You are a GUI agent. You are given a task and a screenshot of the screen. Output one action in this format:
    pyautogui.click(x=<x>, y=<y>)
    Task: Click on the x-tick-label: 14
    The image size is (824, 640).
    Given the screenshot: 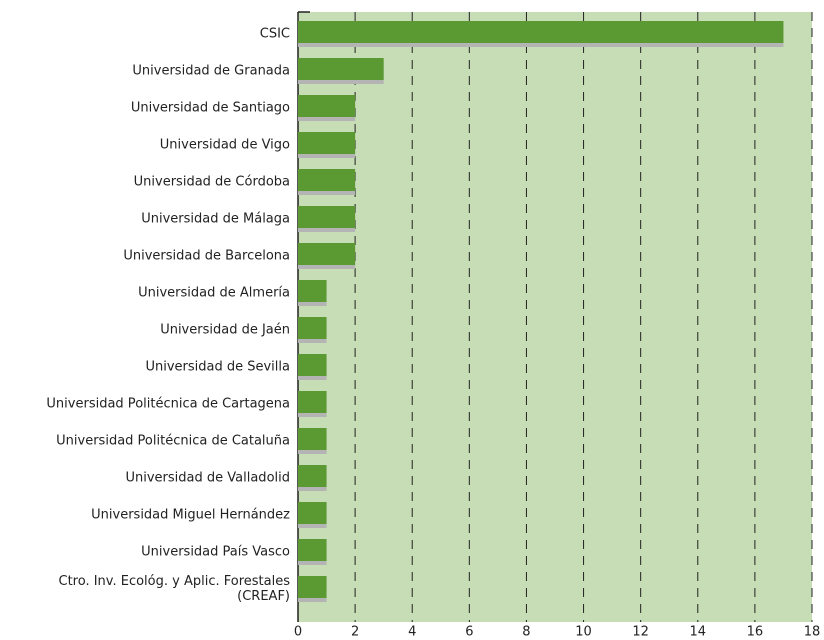 What is the action you would take?
    pyautogui.click(x=698, y=632)
    